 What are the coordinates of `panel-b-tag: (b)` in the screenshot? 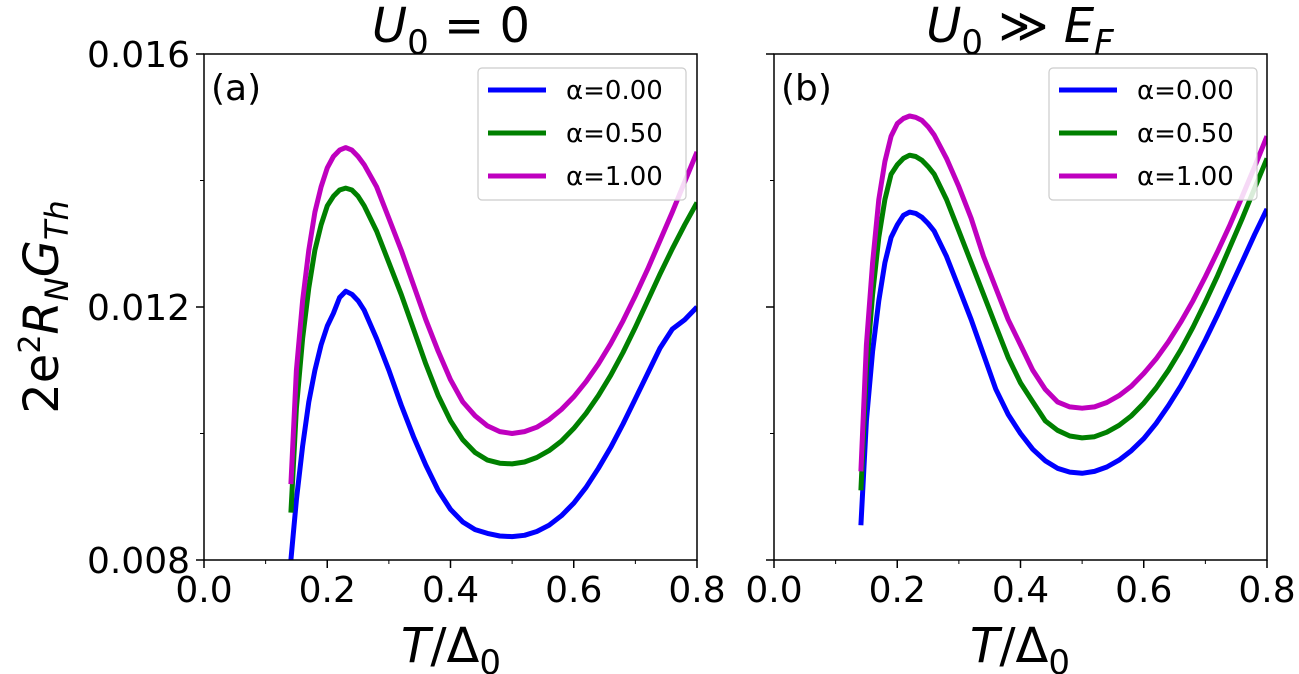 It's located at (806, 88).